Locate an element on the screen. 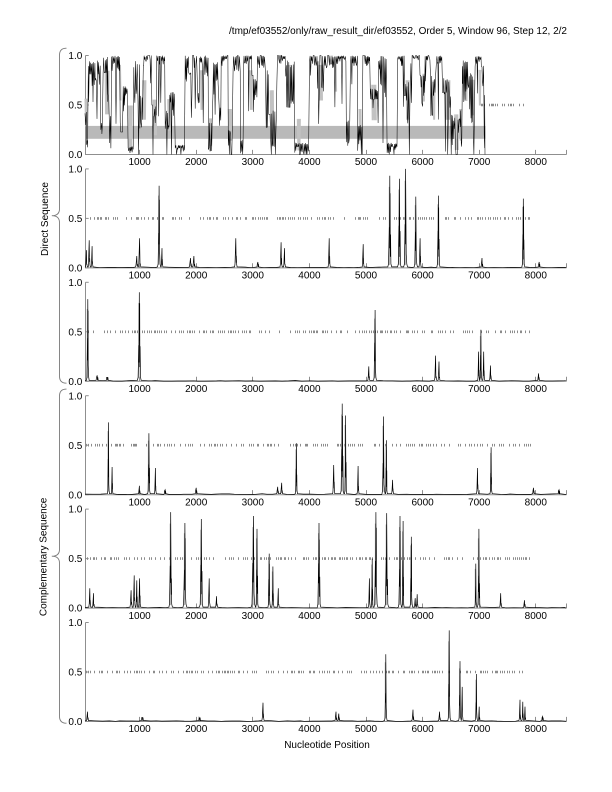 This screenshot has height=792, width=612. svg-text: Direct Sequence is located at coordinates (45, 219).